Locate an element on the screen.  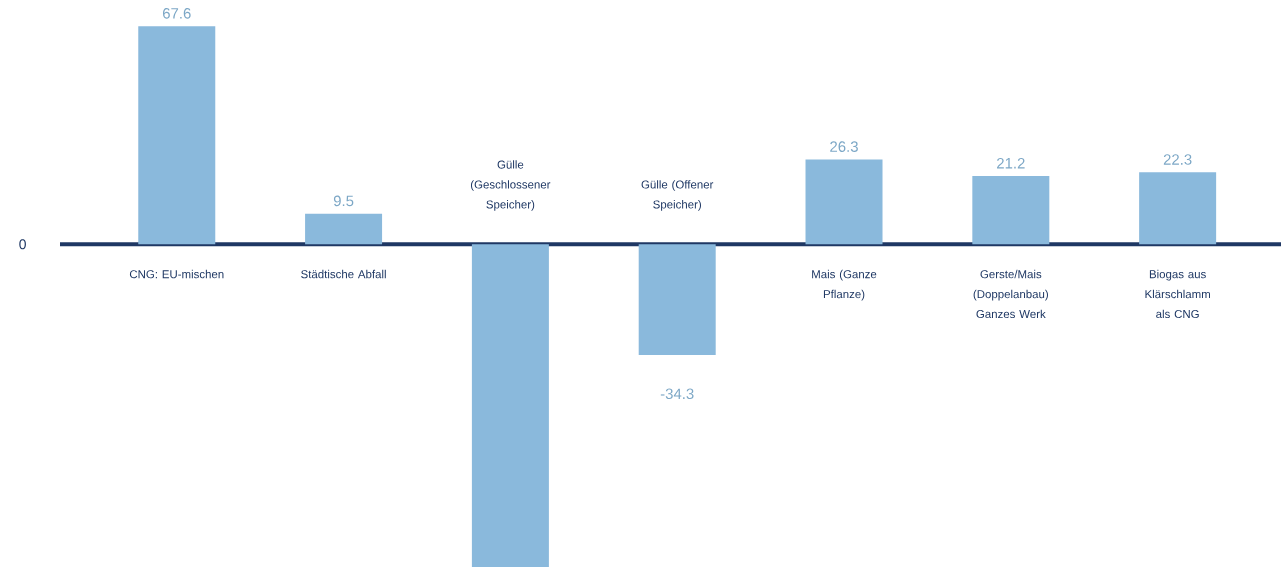
text: 0 is located at coordinates (22, 244).